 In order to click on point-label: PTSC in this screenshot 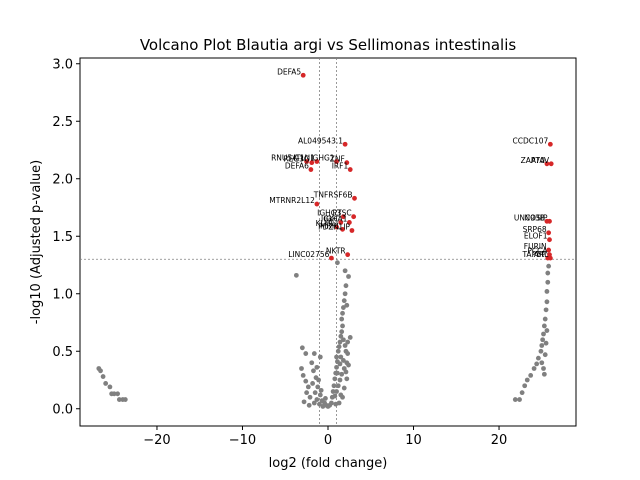, I will do `click(342, 213)`.